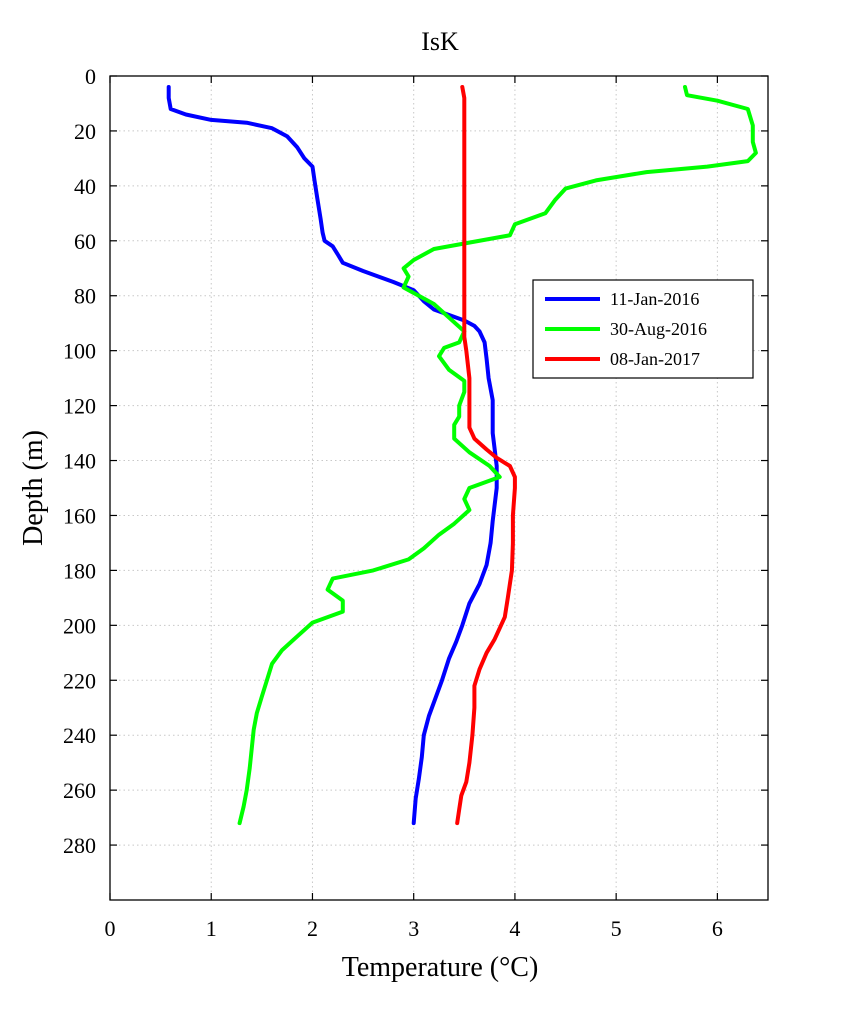 The width and height of the screenshot is (850, 1013). What do you see at coordinates (440, 41) in the screenshot?
I see `chart-title: IsK` at bounding box center [440, 41].